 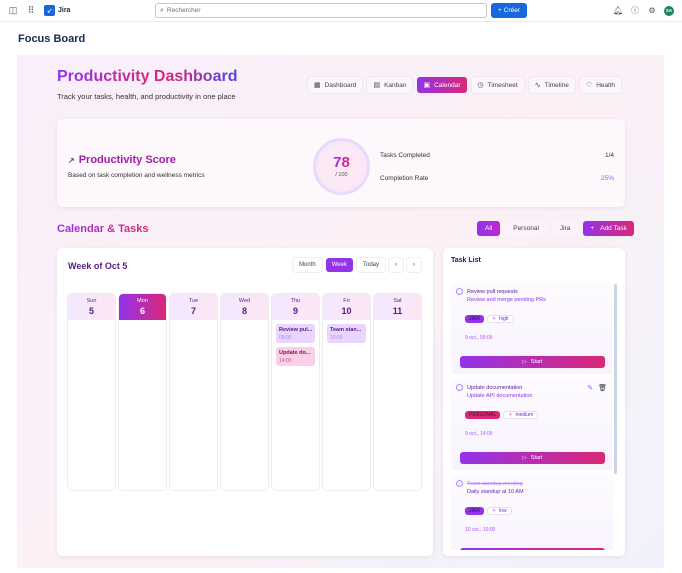 What do you see at coordinates (142, 392) in the screenshot?
I see `day-column-mon: Mon 6` at bounding box center [142, 392].